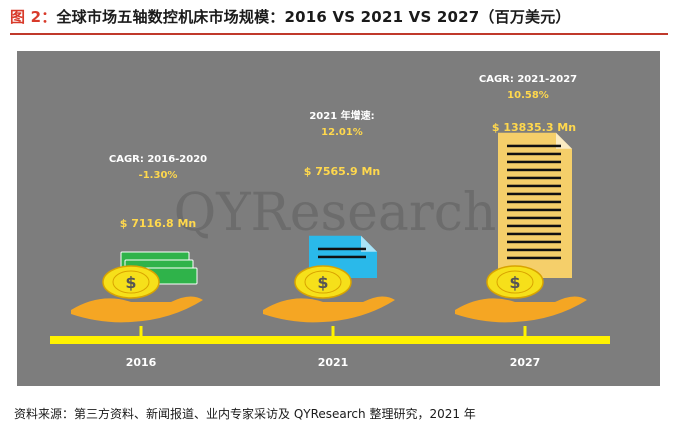  I want to click on annotation-value: 12.01%, so click(342, 132).